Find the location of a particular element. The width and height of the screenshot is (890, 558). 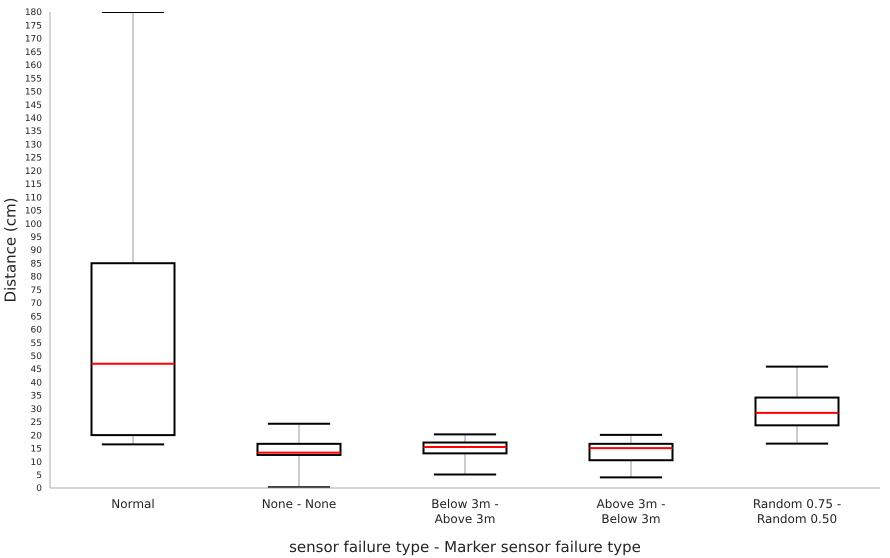

y-tick-label: 25 is located at coordinates (36, 423).